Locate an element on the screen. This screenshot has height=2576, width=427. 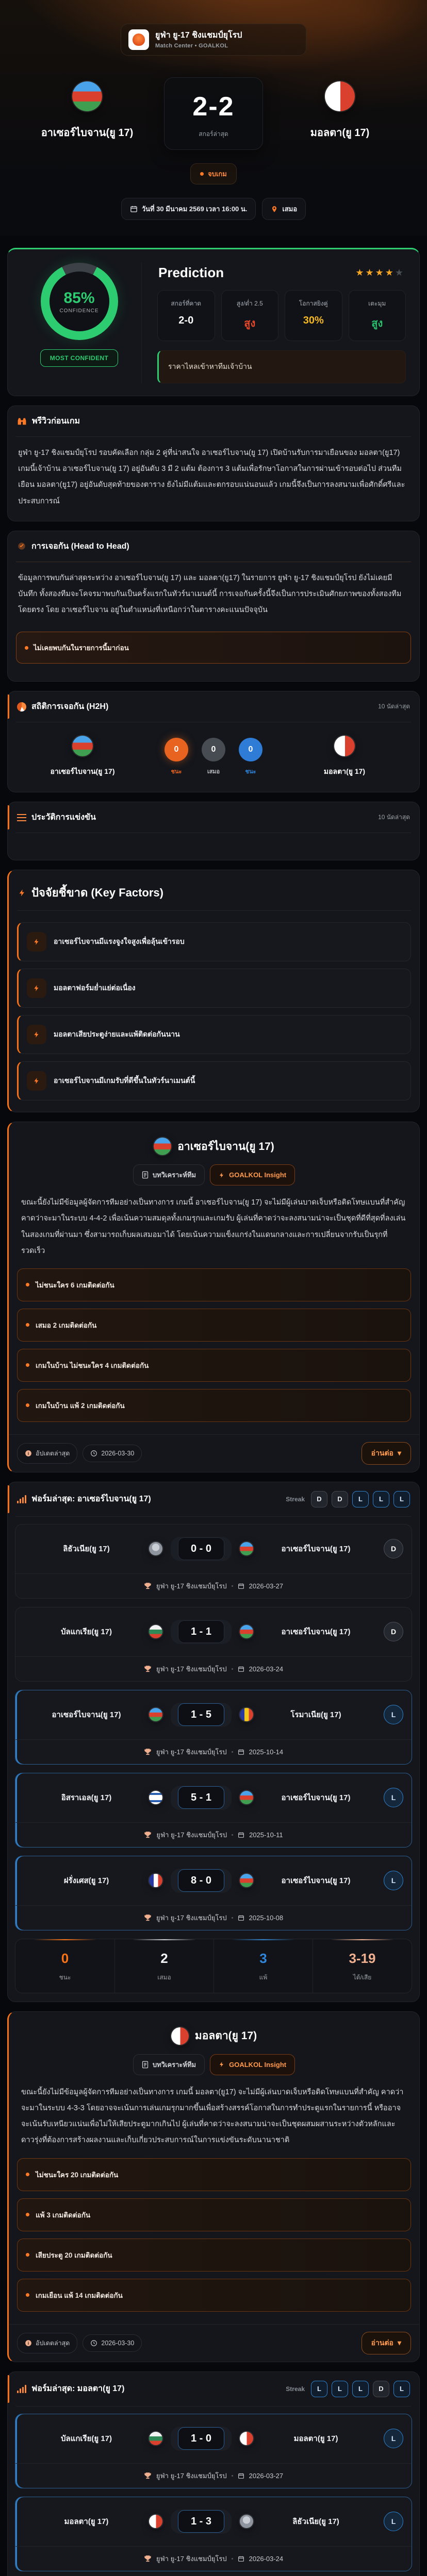
h2h-header: การเจอกัน (Head to Head) is located at coordinates (213, 546).